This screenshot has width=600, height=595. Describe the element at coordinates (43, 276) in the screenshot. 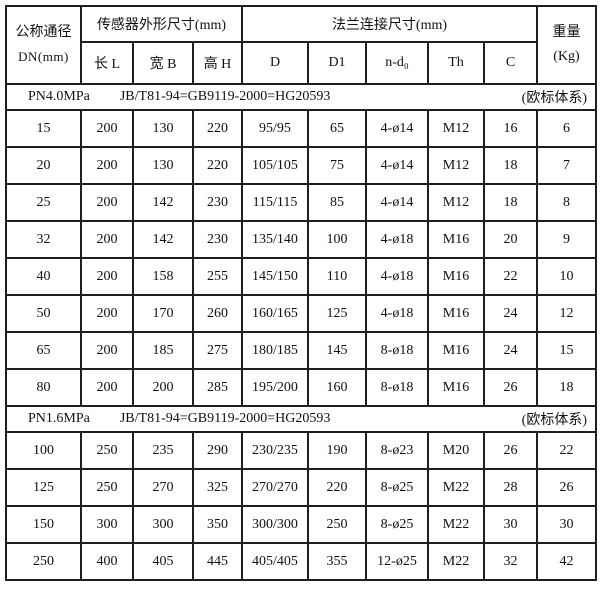

I see `cell-dn: 40` at that location.